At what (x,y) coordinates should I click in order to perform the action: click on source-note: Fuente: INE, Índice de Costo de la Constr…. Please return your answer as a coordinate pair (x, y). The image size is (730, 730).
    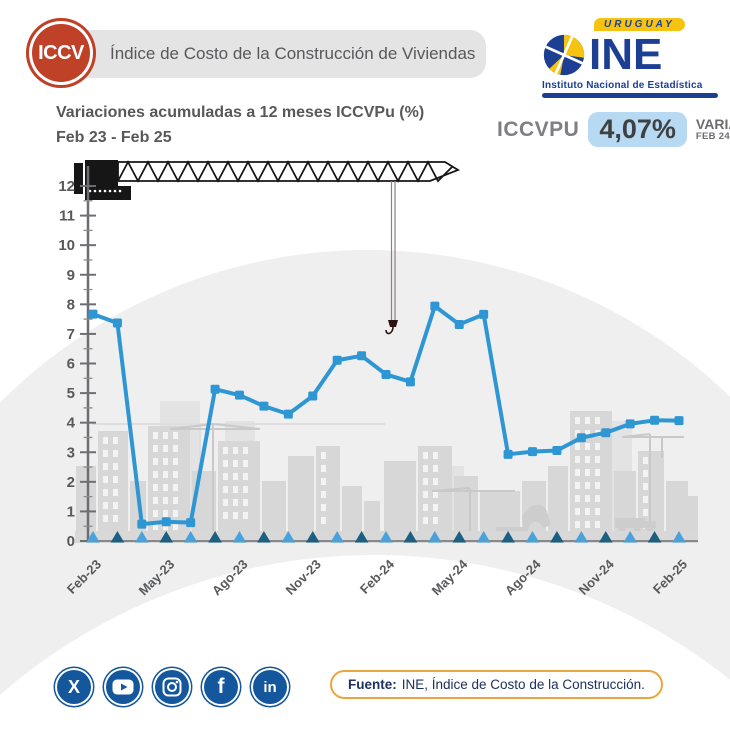
    Looking at the image, I should click on (496, 684).